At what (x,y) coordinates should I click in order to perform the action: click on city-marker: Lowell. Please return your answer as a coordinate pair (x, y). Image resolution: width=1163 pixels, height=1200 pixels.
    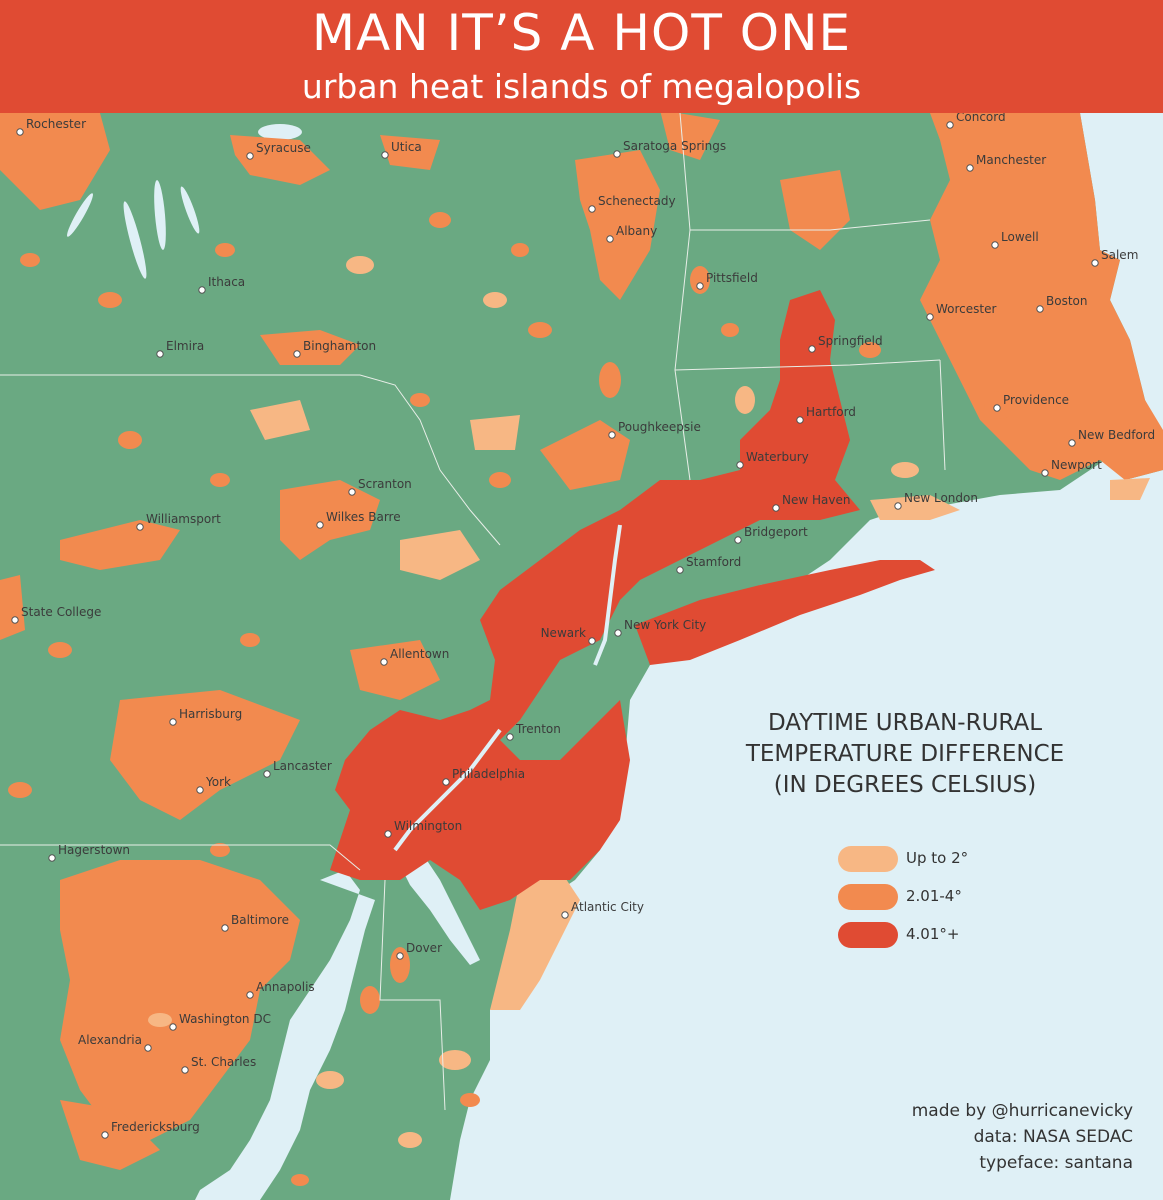
    Looking at the image, I should click on (1015, 239).